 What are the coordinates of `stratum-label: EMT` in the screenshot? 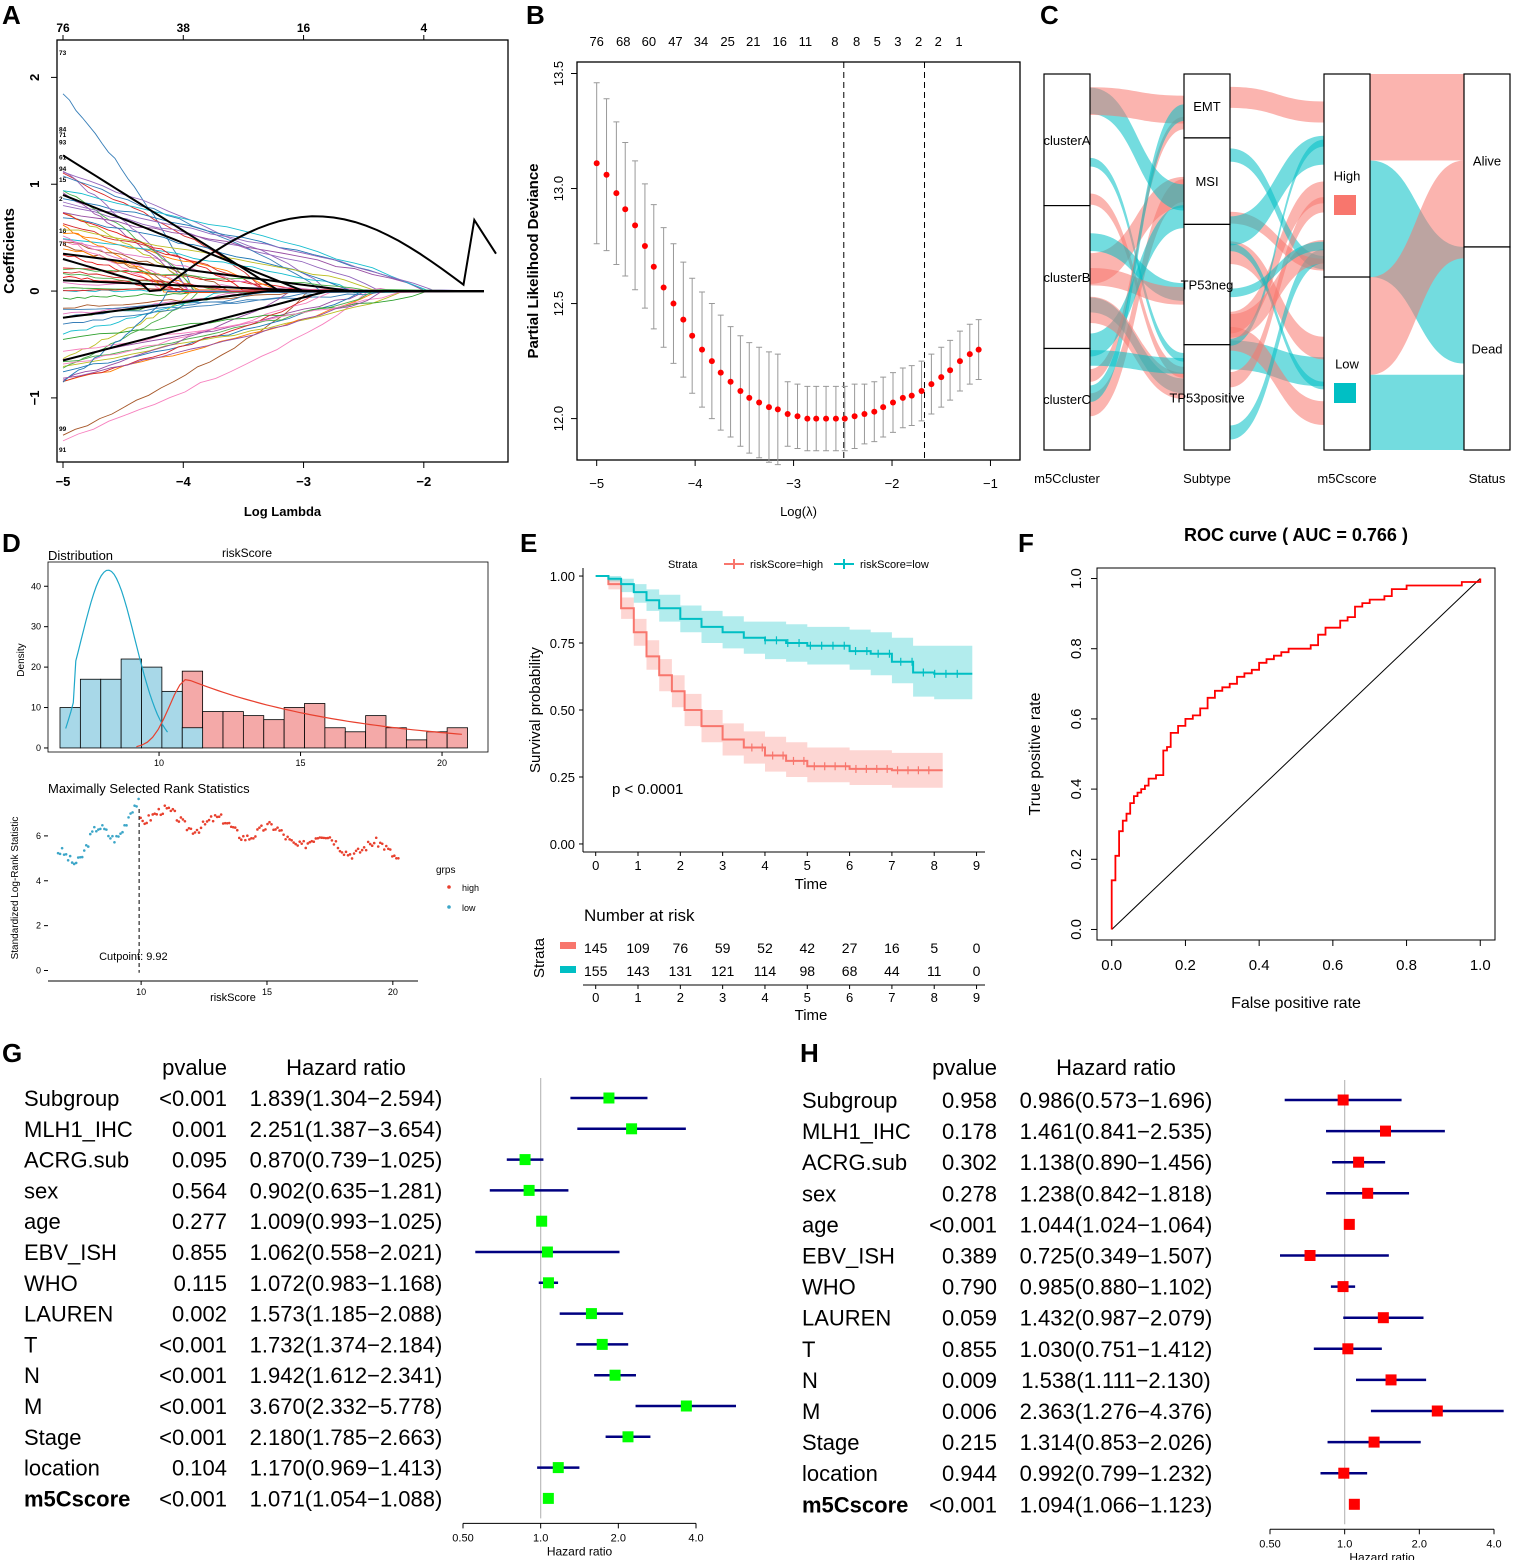 It's located at (1207, 106).